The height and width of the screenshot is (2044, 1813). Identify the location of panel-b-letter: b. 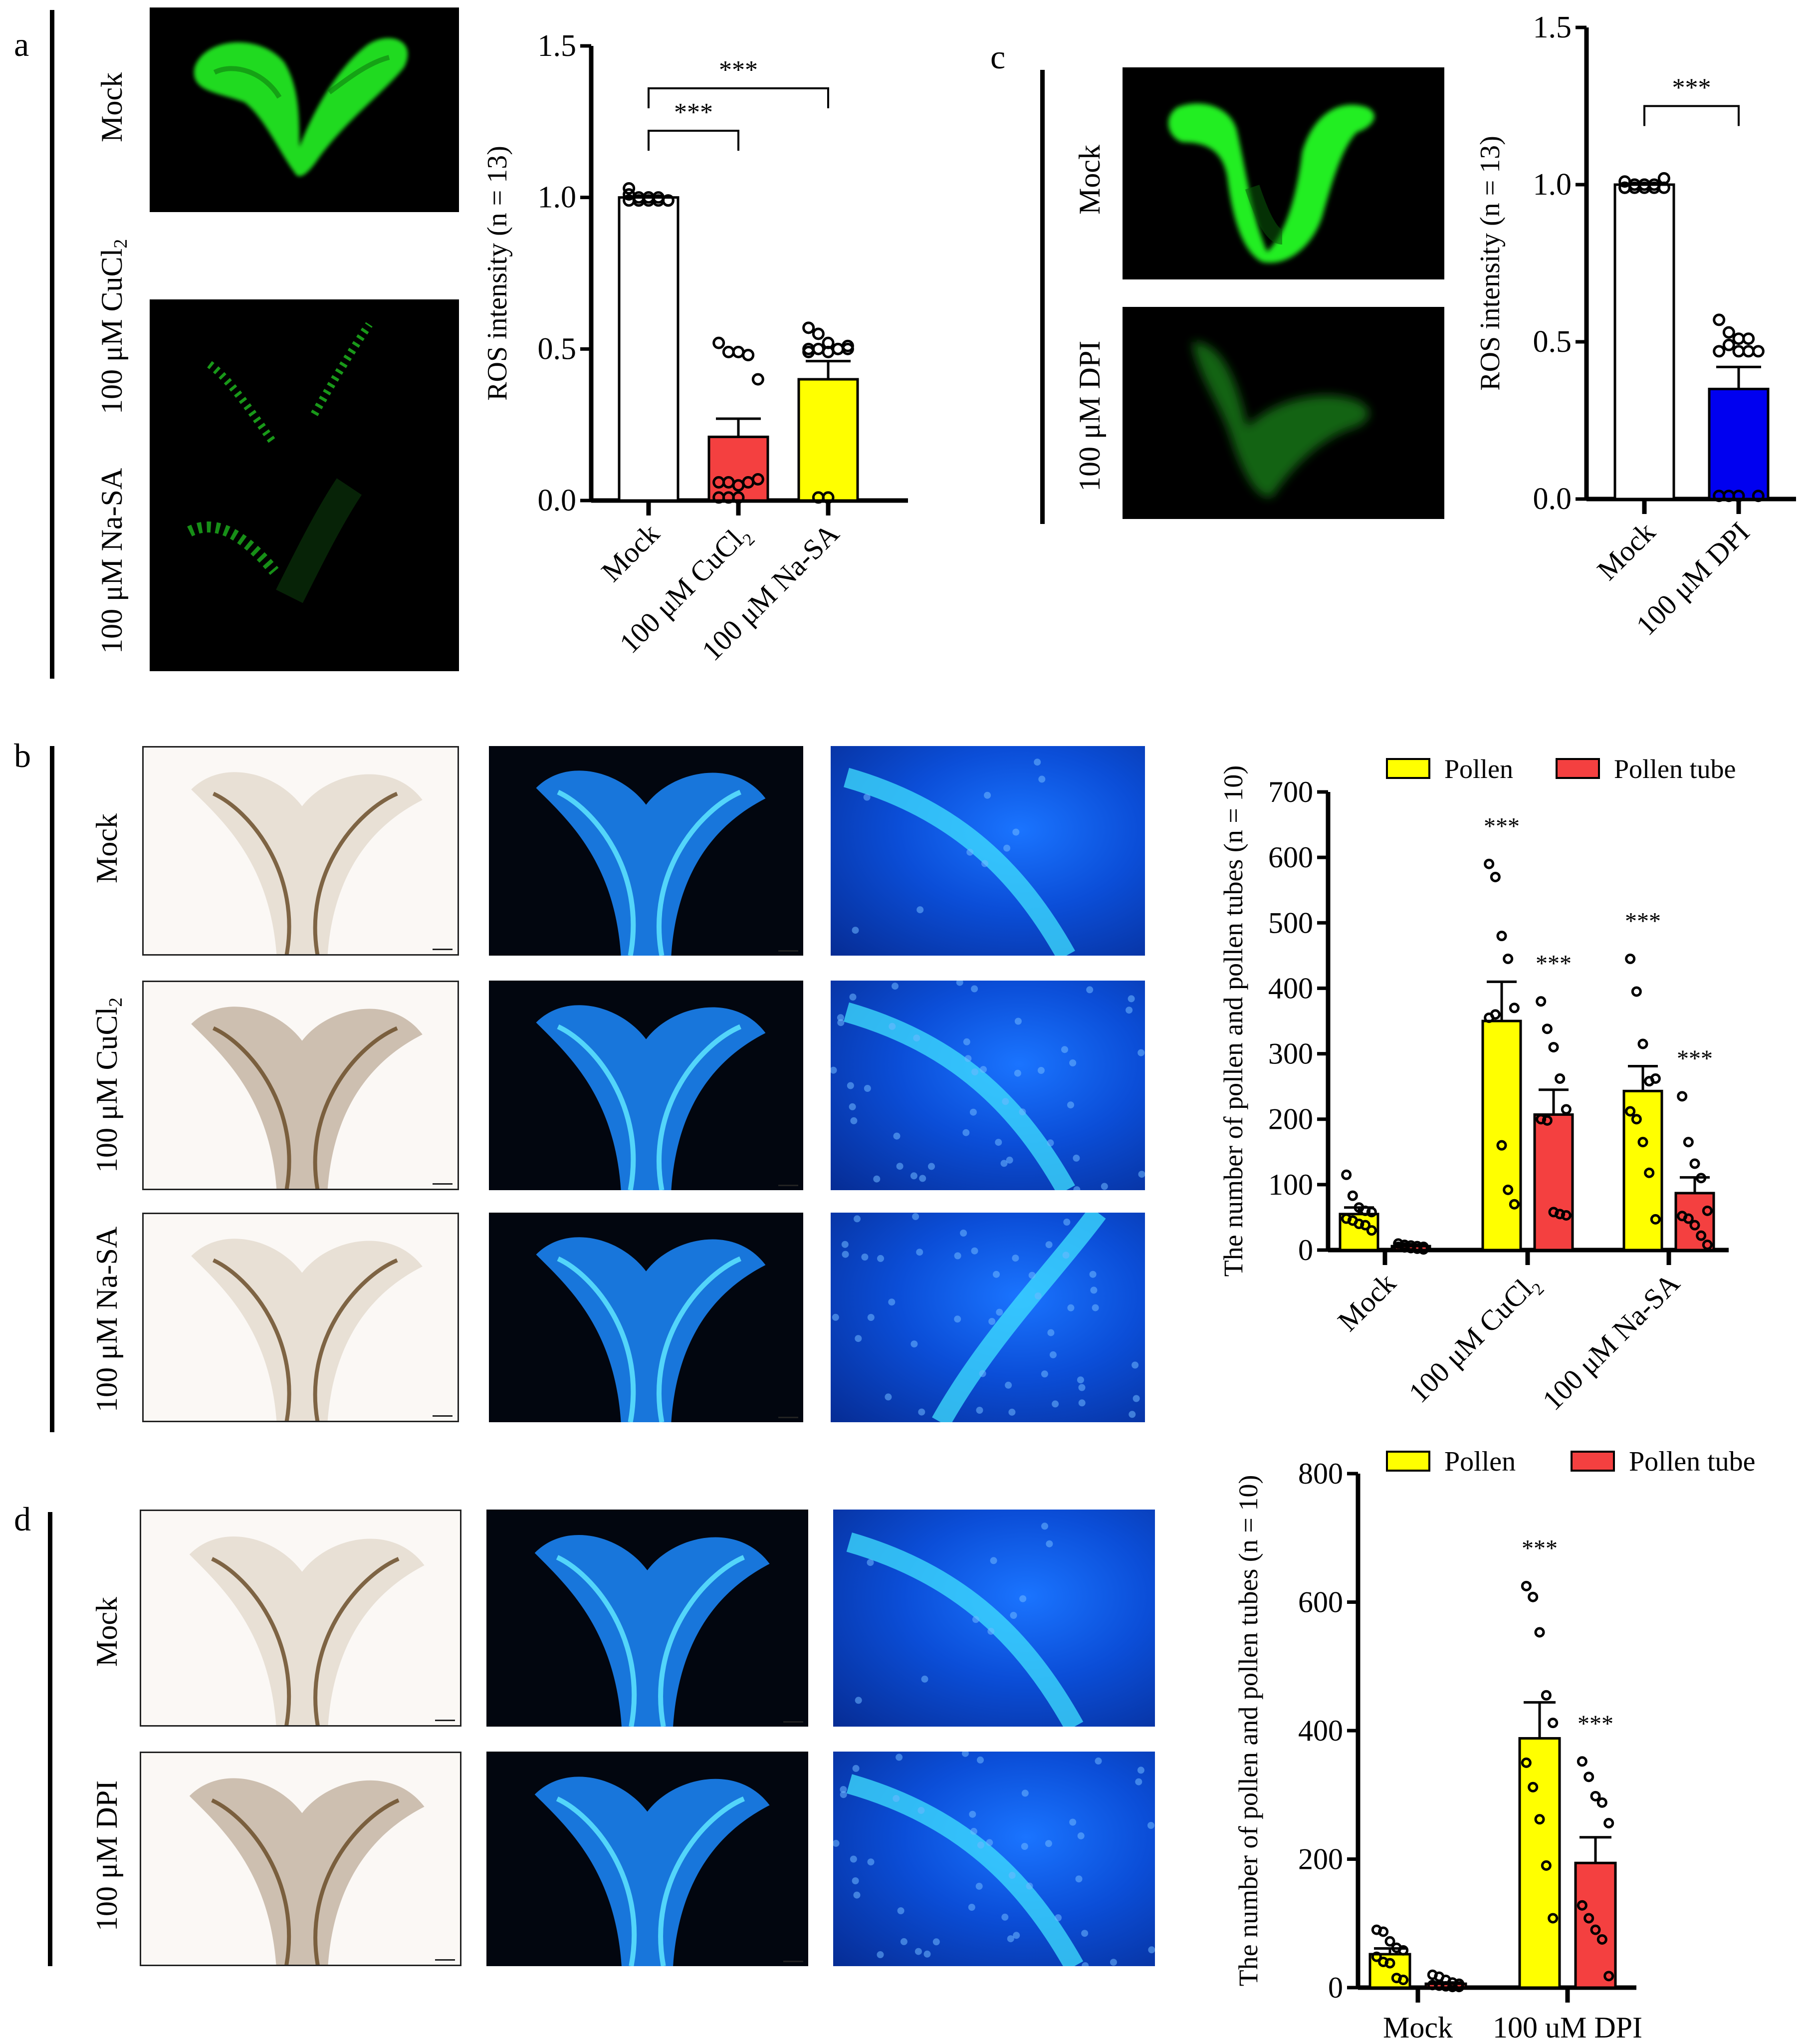
(22, 755).